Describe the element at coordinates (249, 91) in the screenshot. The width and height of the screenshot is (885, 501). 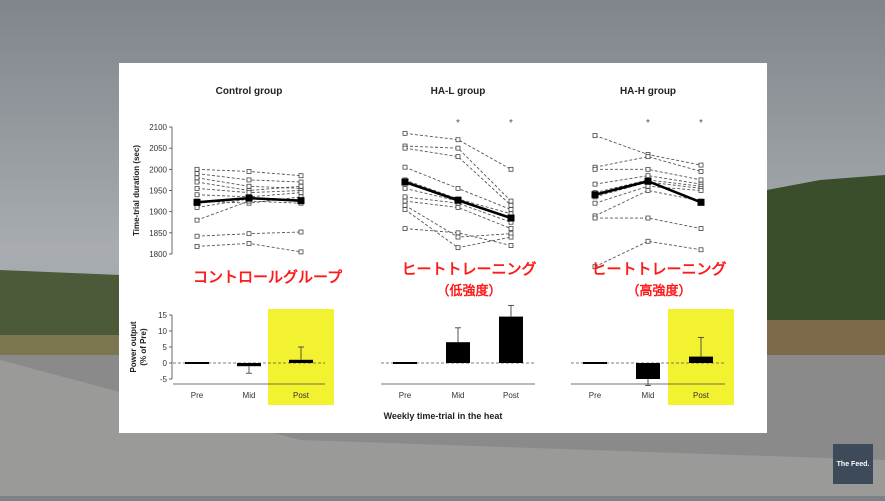
I see `panel-title: Control group` at that location.